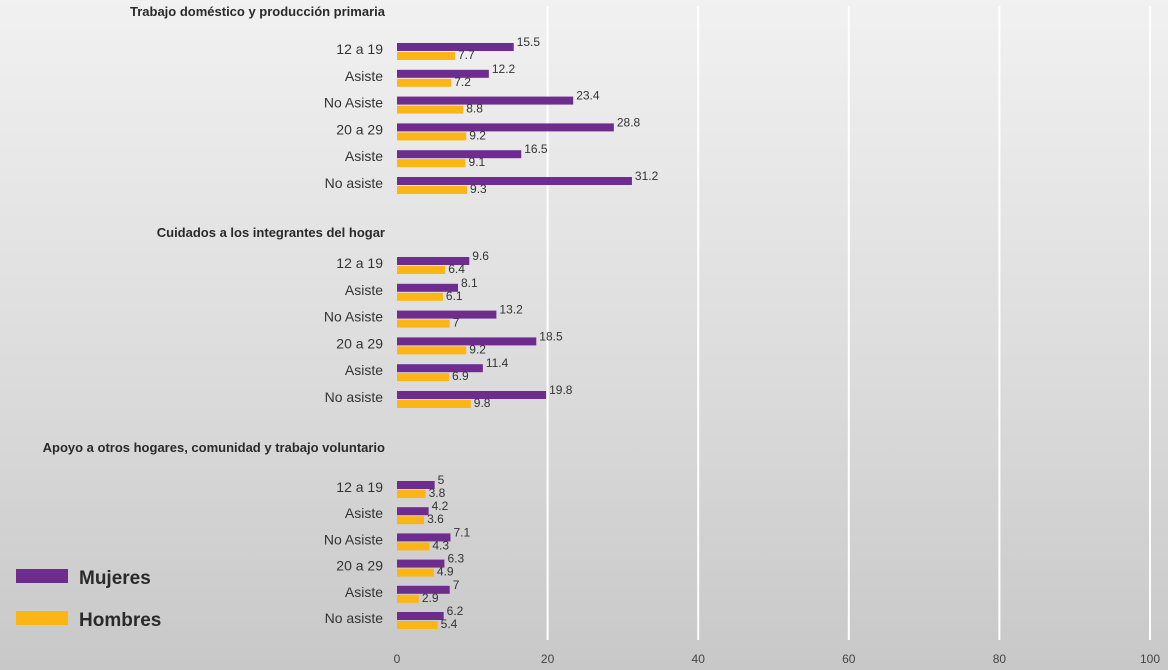  What do you see at coordinates (441, 480) in the screenshot?
I see `data-label-mujeres: 5` at bounding box center [441, 480].